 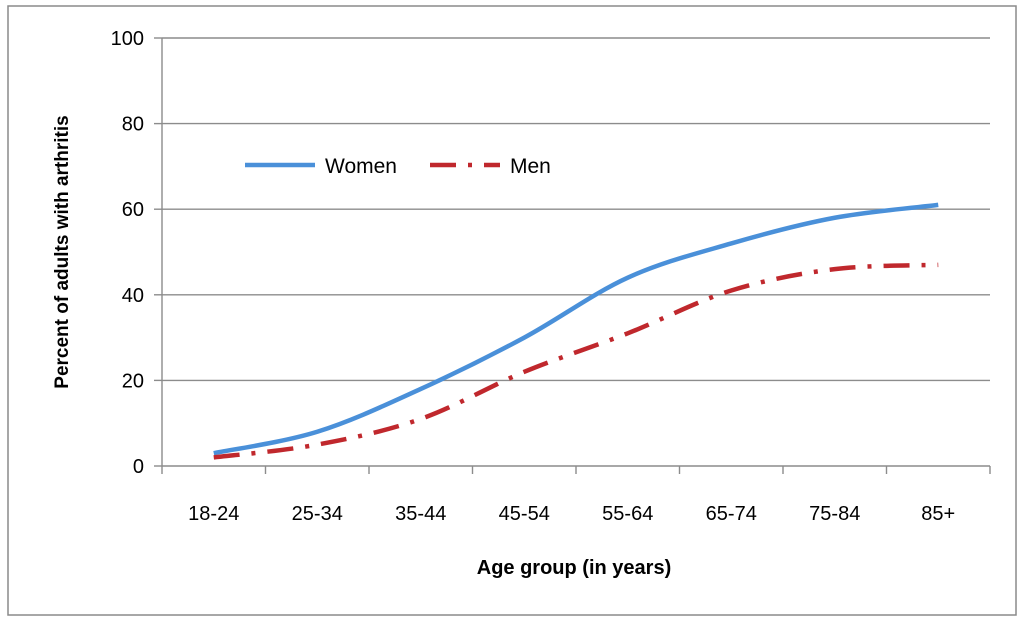 I want to click on legend-label-women: Women, so click(x=361, y=166).